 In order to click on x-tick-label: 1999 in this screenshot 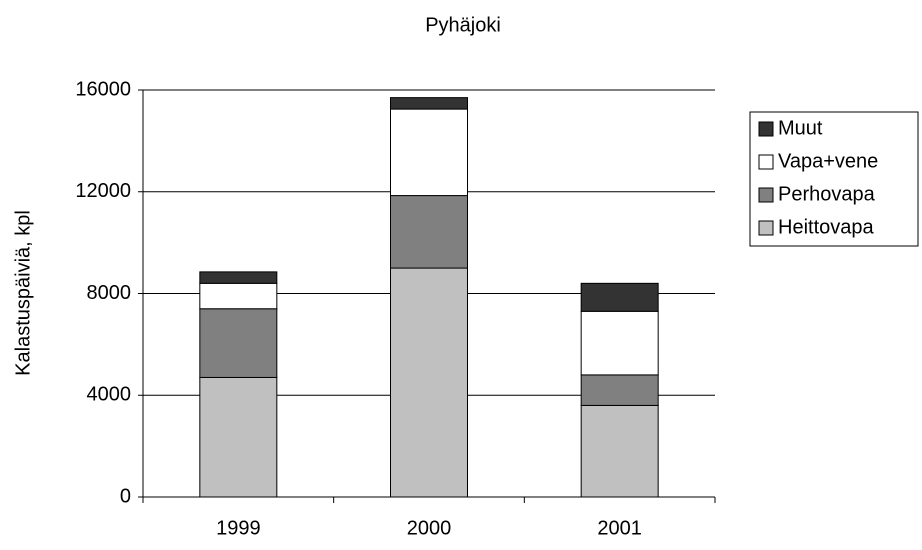, I will do `click(238, 528)`.